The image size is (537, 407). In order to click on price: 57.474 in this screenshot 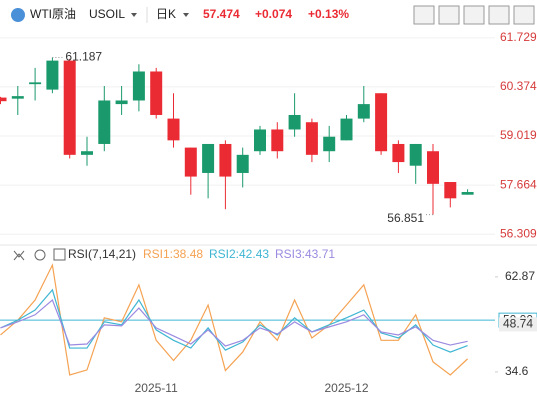, I will do `click(221, 14)`.